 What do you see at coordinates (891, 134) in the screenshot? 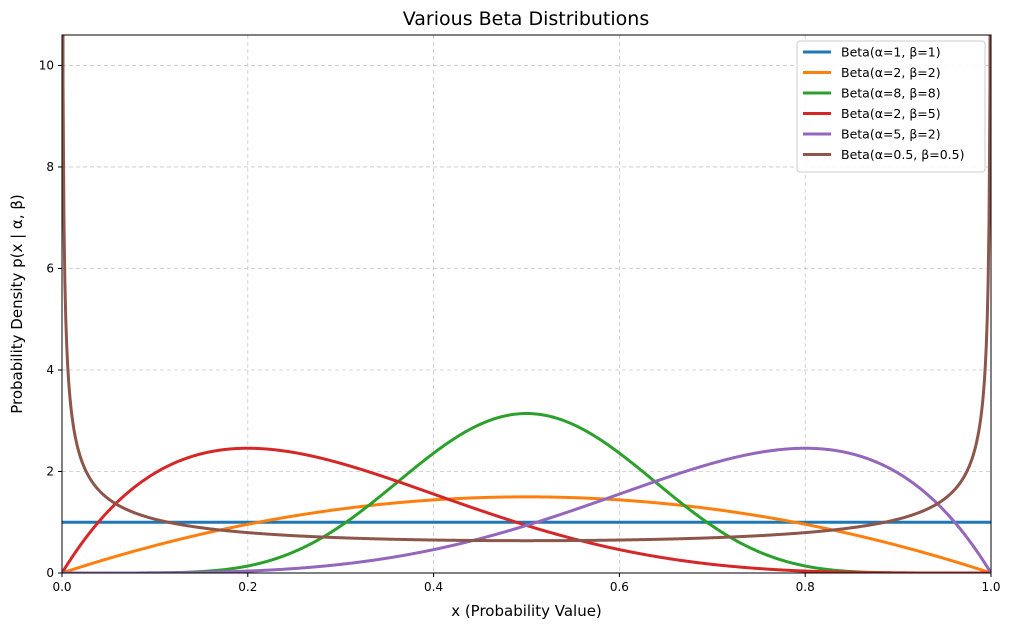
I see `legend-entry-label: Beta(α=5, β=2)` at bounding box center [891, 134].